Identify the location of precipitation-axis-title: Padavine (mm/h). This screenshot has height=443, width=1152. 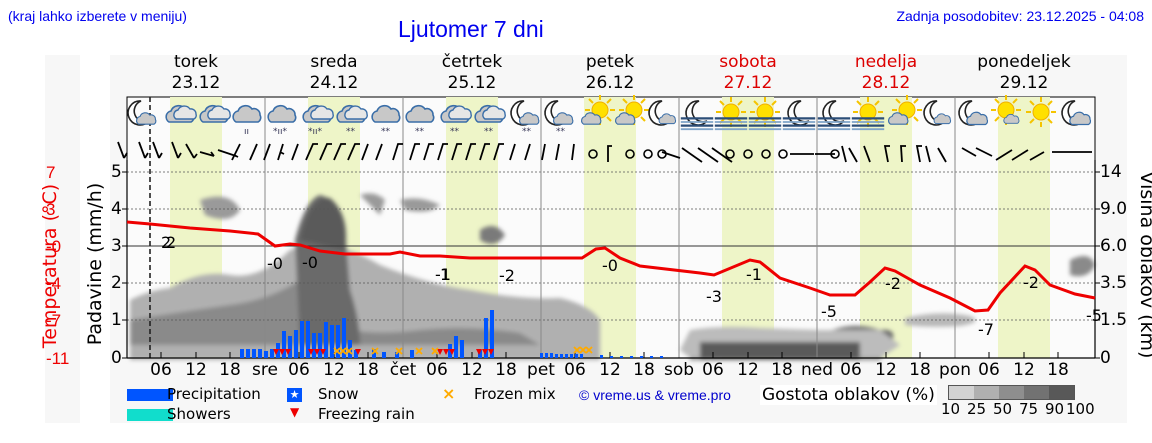
(95, 264).